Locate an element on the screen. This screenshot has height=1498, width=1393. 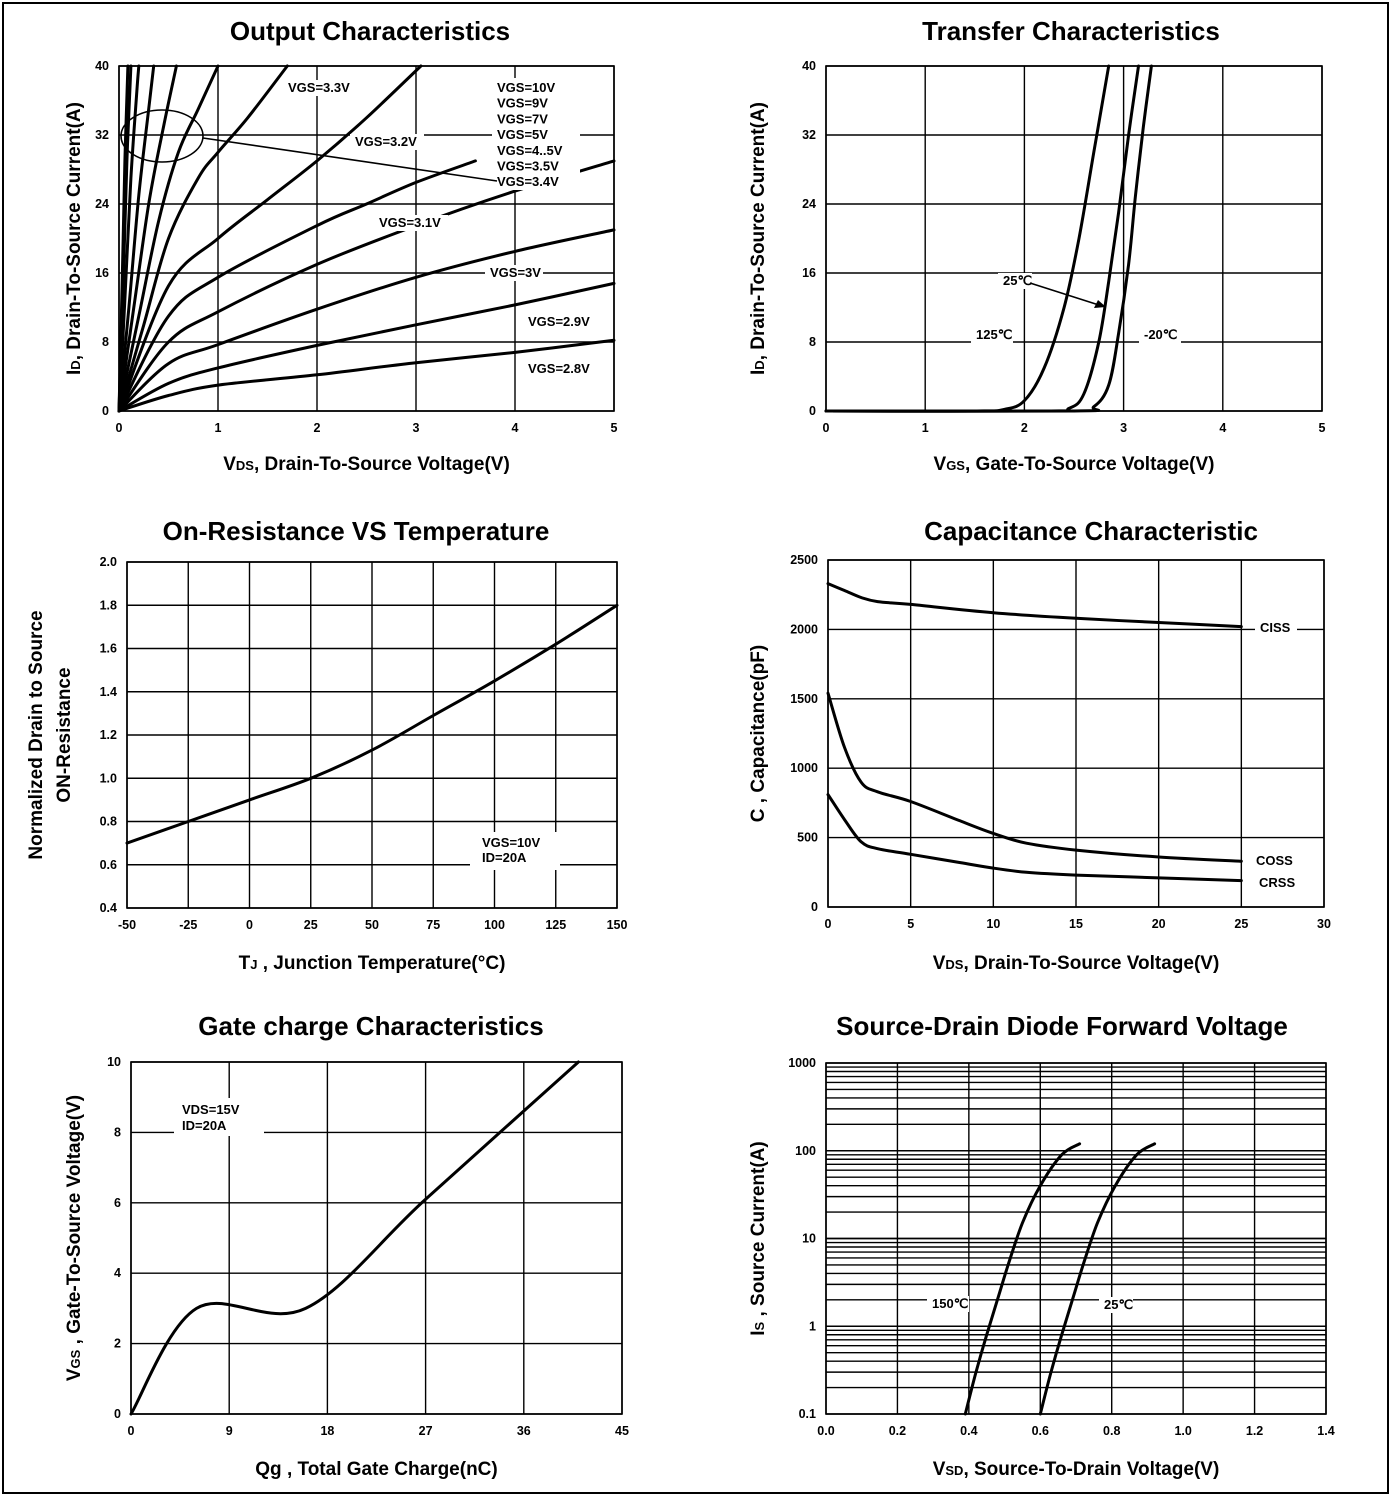
y-tick-label: 2000 is located at coordinates (804, 629).